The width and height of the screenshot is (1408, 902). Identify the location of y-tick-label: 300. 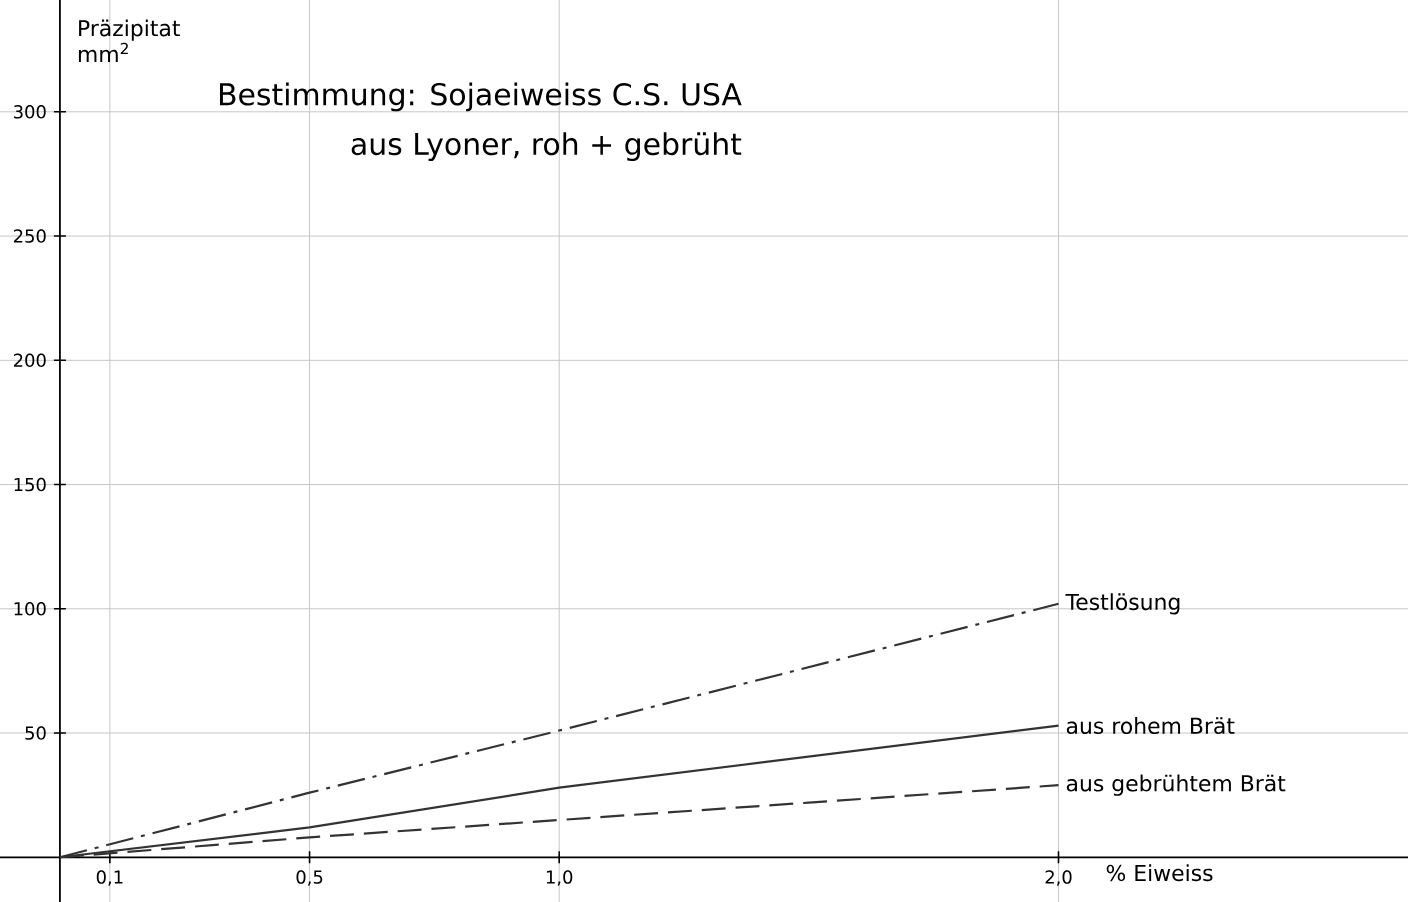
(30, 112).